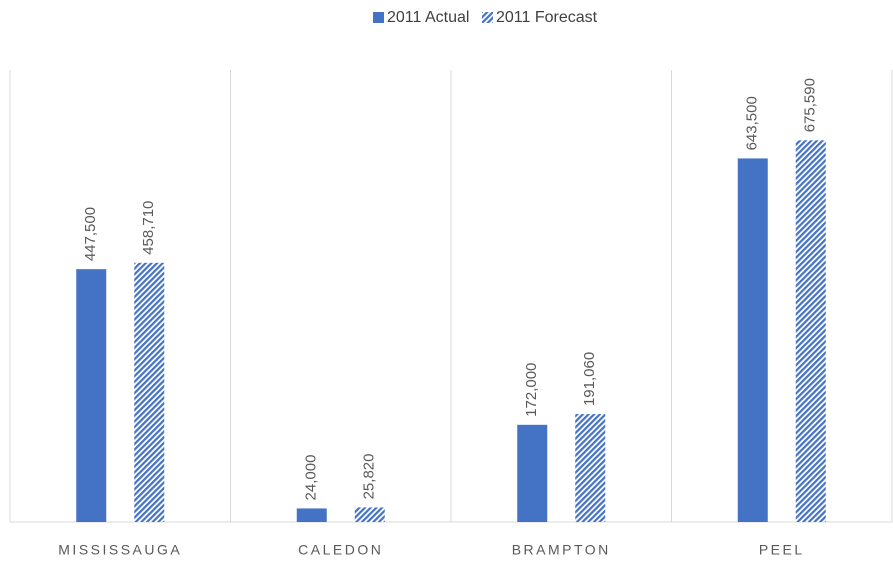 The height and width of the screenshot is (563, 893). What do you see at coordinates (531, 390) in the screenshot?
I see `data-label: 172,000` at bounding box center [531, 390].